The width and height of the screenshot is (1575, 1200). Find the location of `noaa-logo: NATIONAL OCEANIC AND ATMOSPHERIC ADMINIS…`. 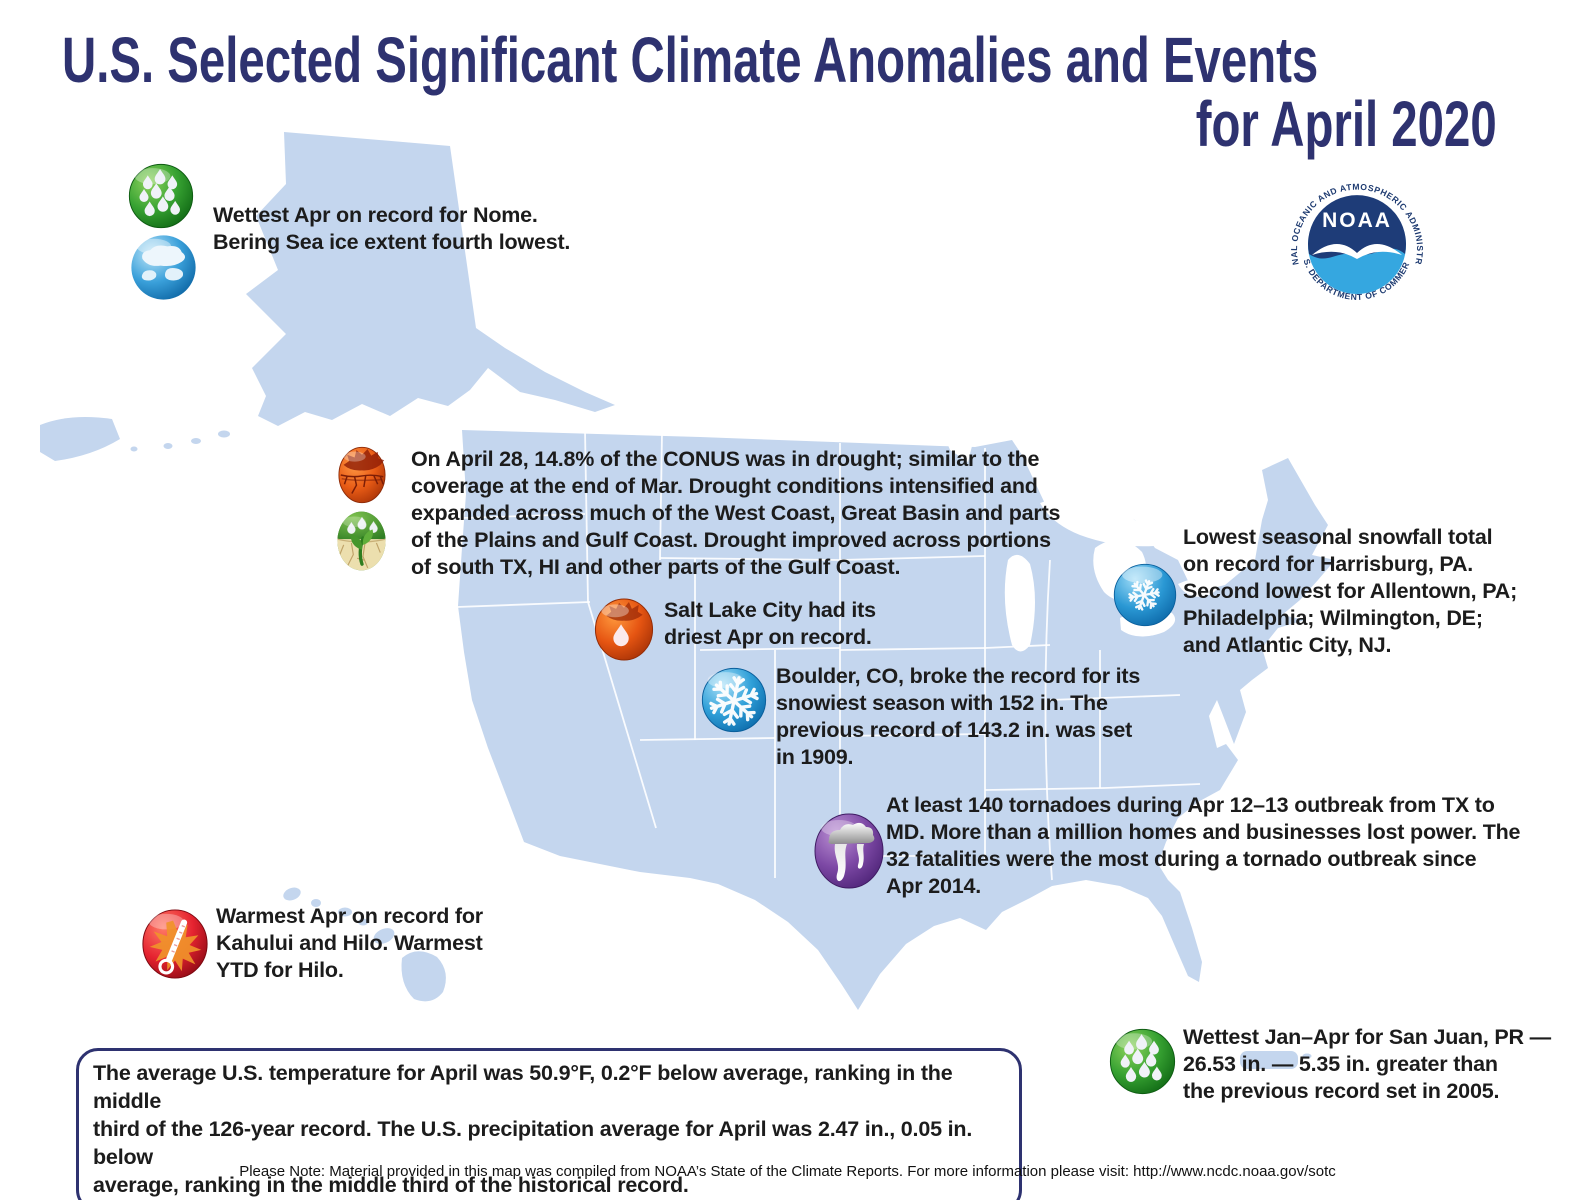

noaa-logo: NATIONAL OCEANIC AND ATMOSPHERIC ADMINIS… is located at coordinates (1356, 244).